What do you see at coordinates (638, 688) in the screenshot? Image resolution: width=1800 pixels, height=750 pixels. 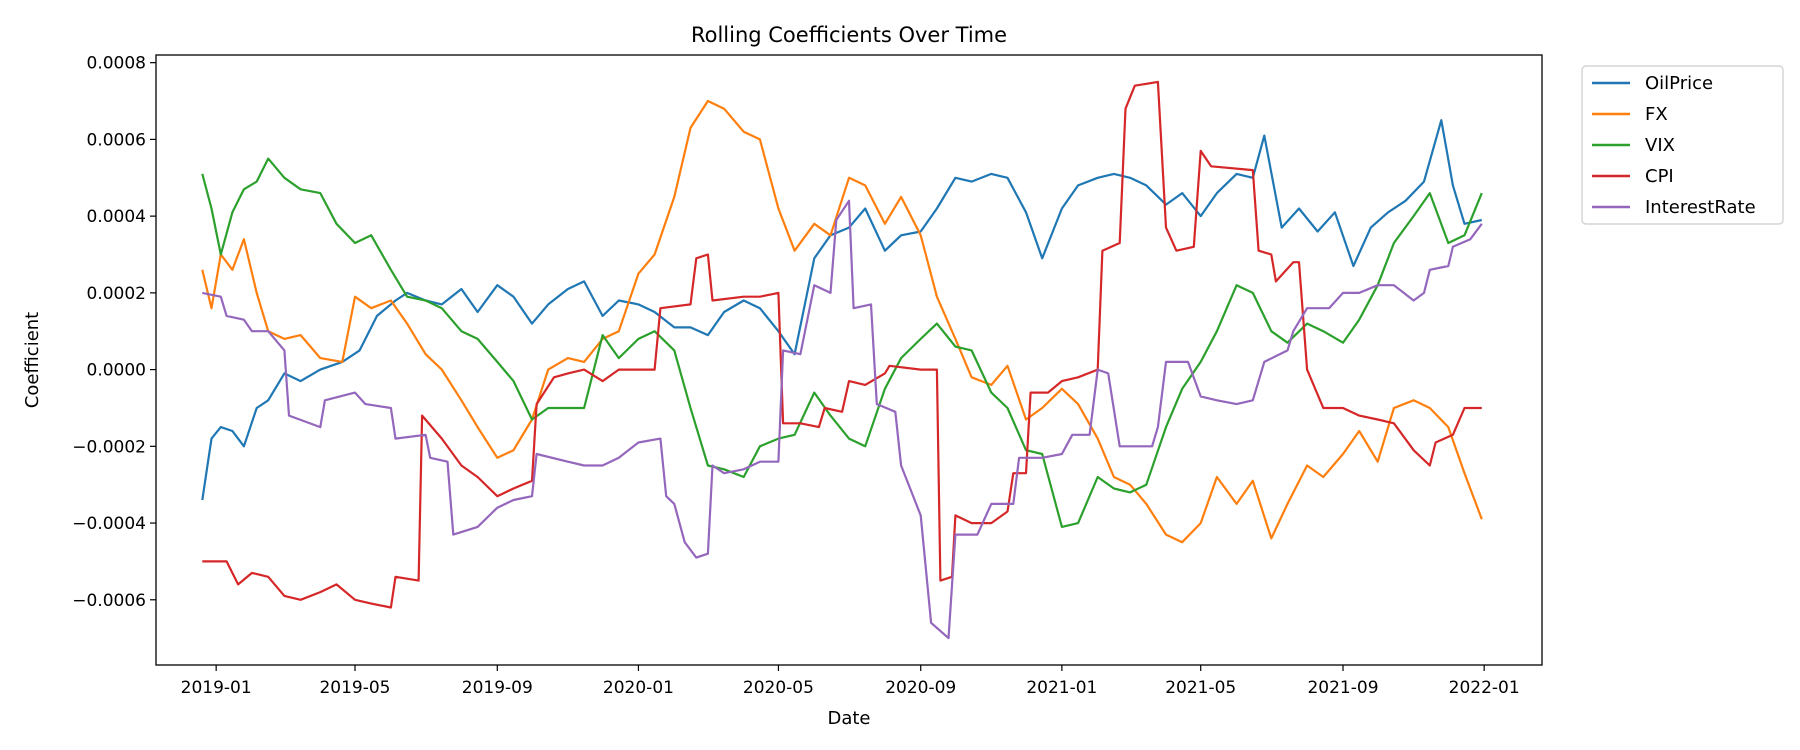 I see `x-tick-label: 2020-01` at bounding box center [638, 688].